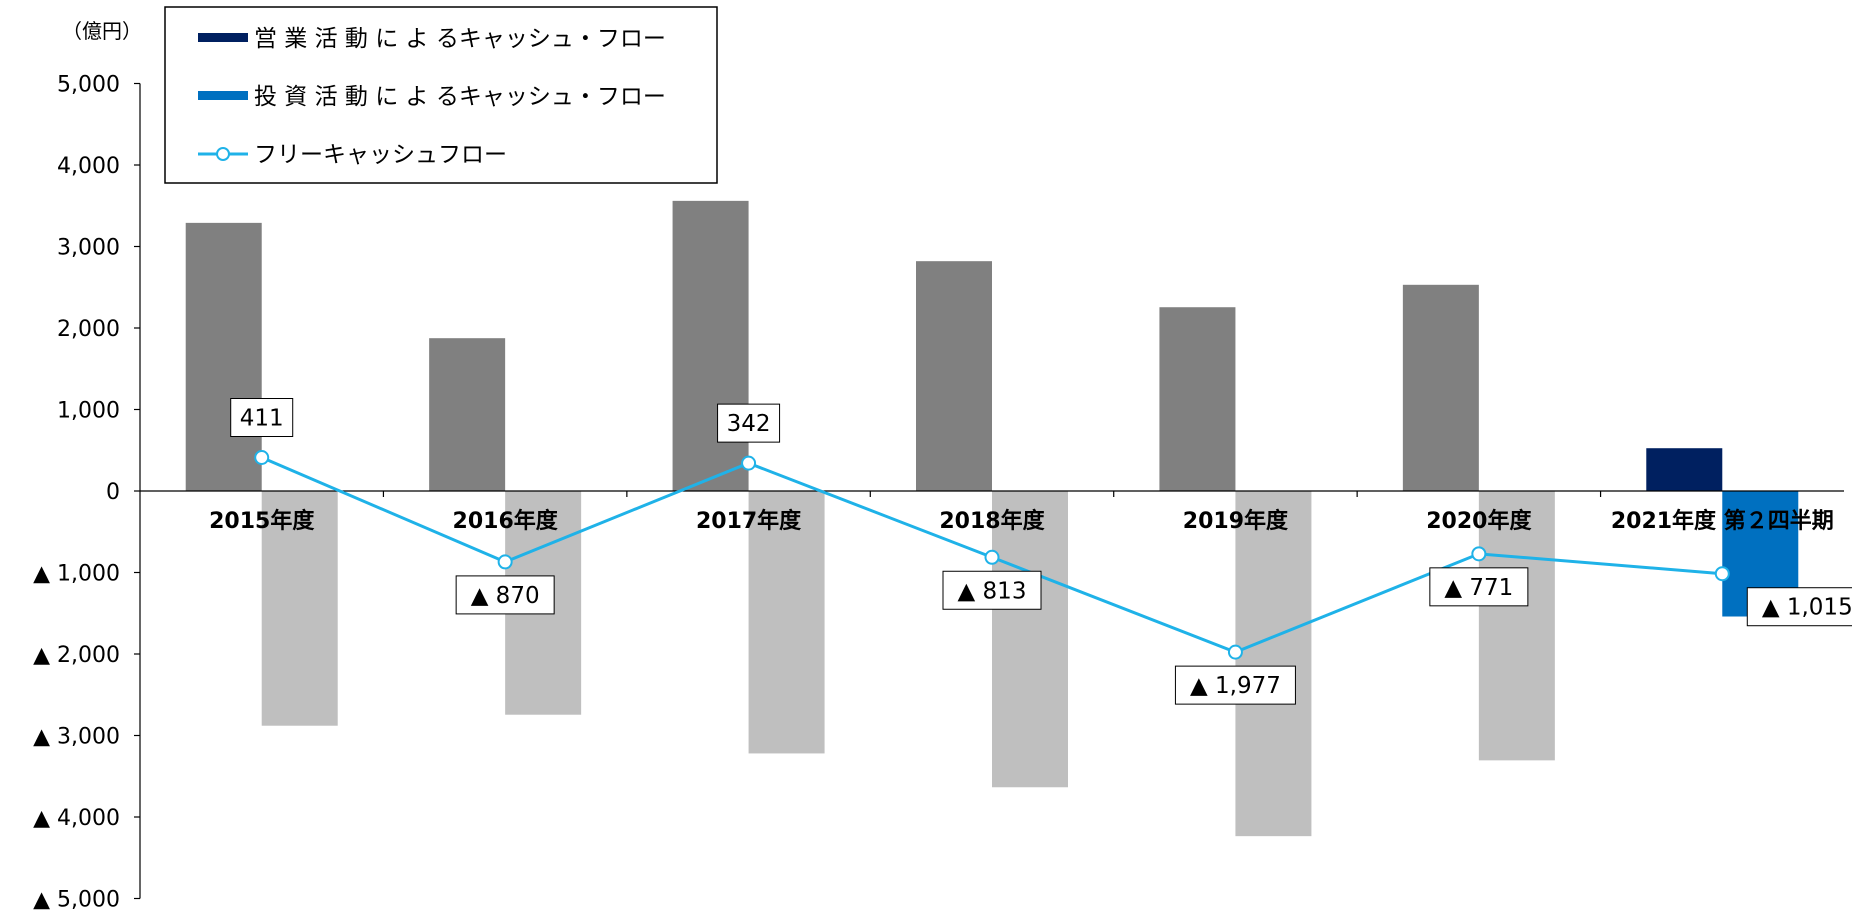  I want to click on category-label: 2021年度 第２四半期, so click(1722, 521).